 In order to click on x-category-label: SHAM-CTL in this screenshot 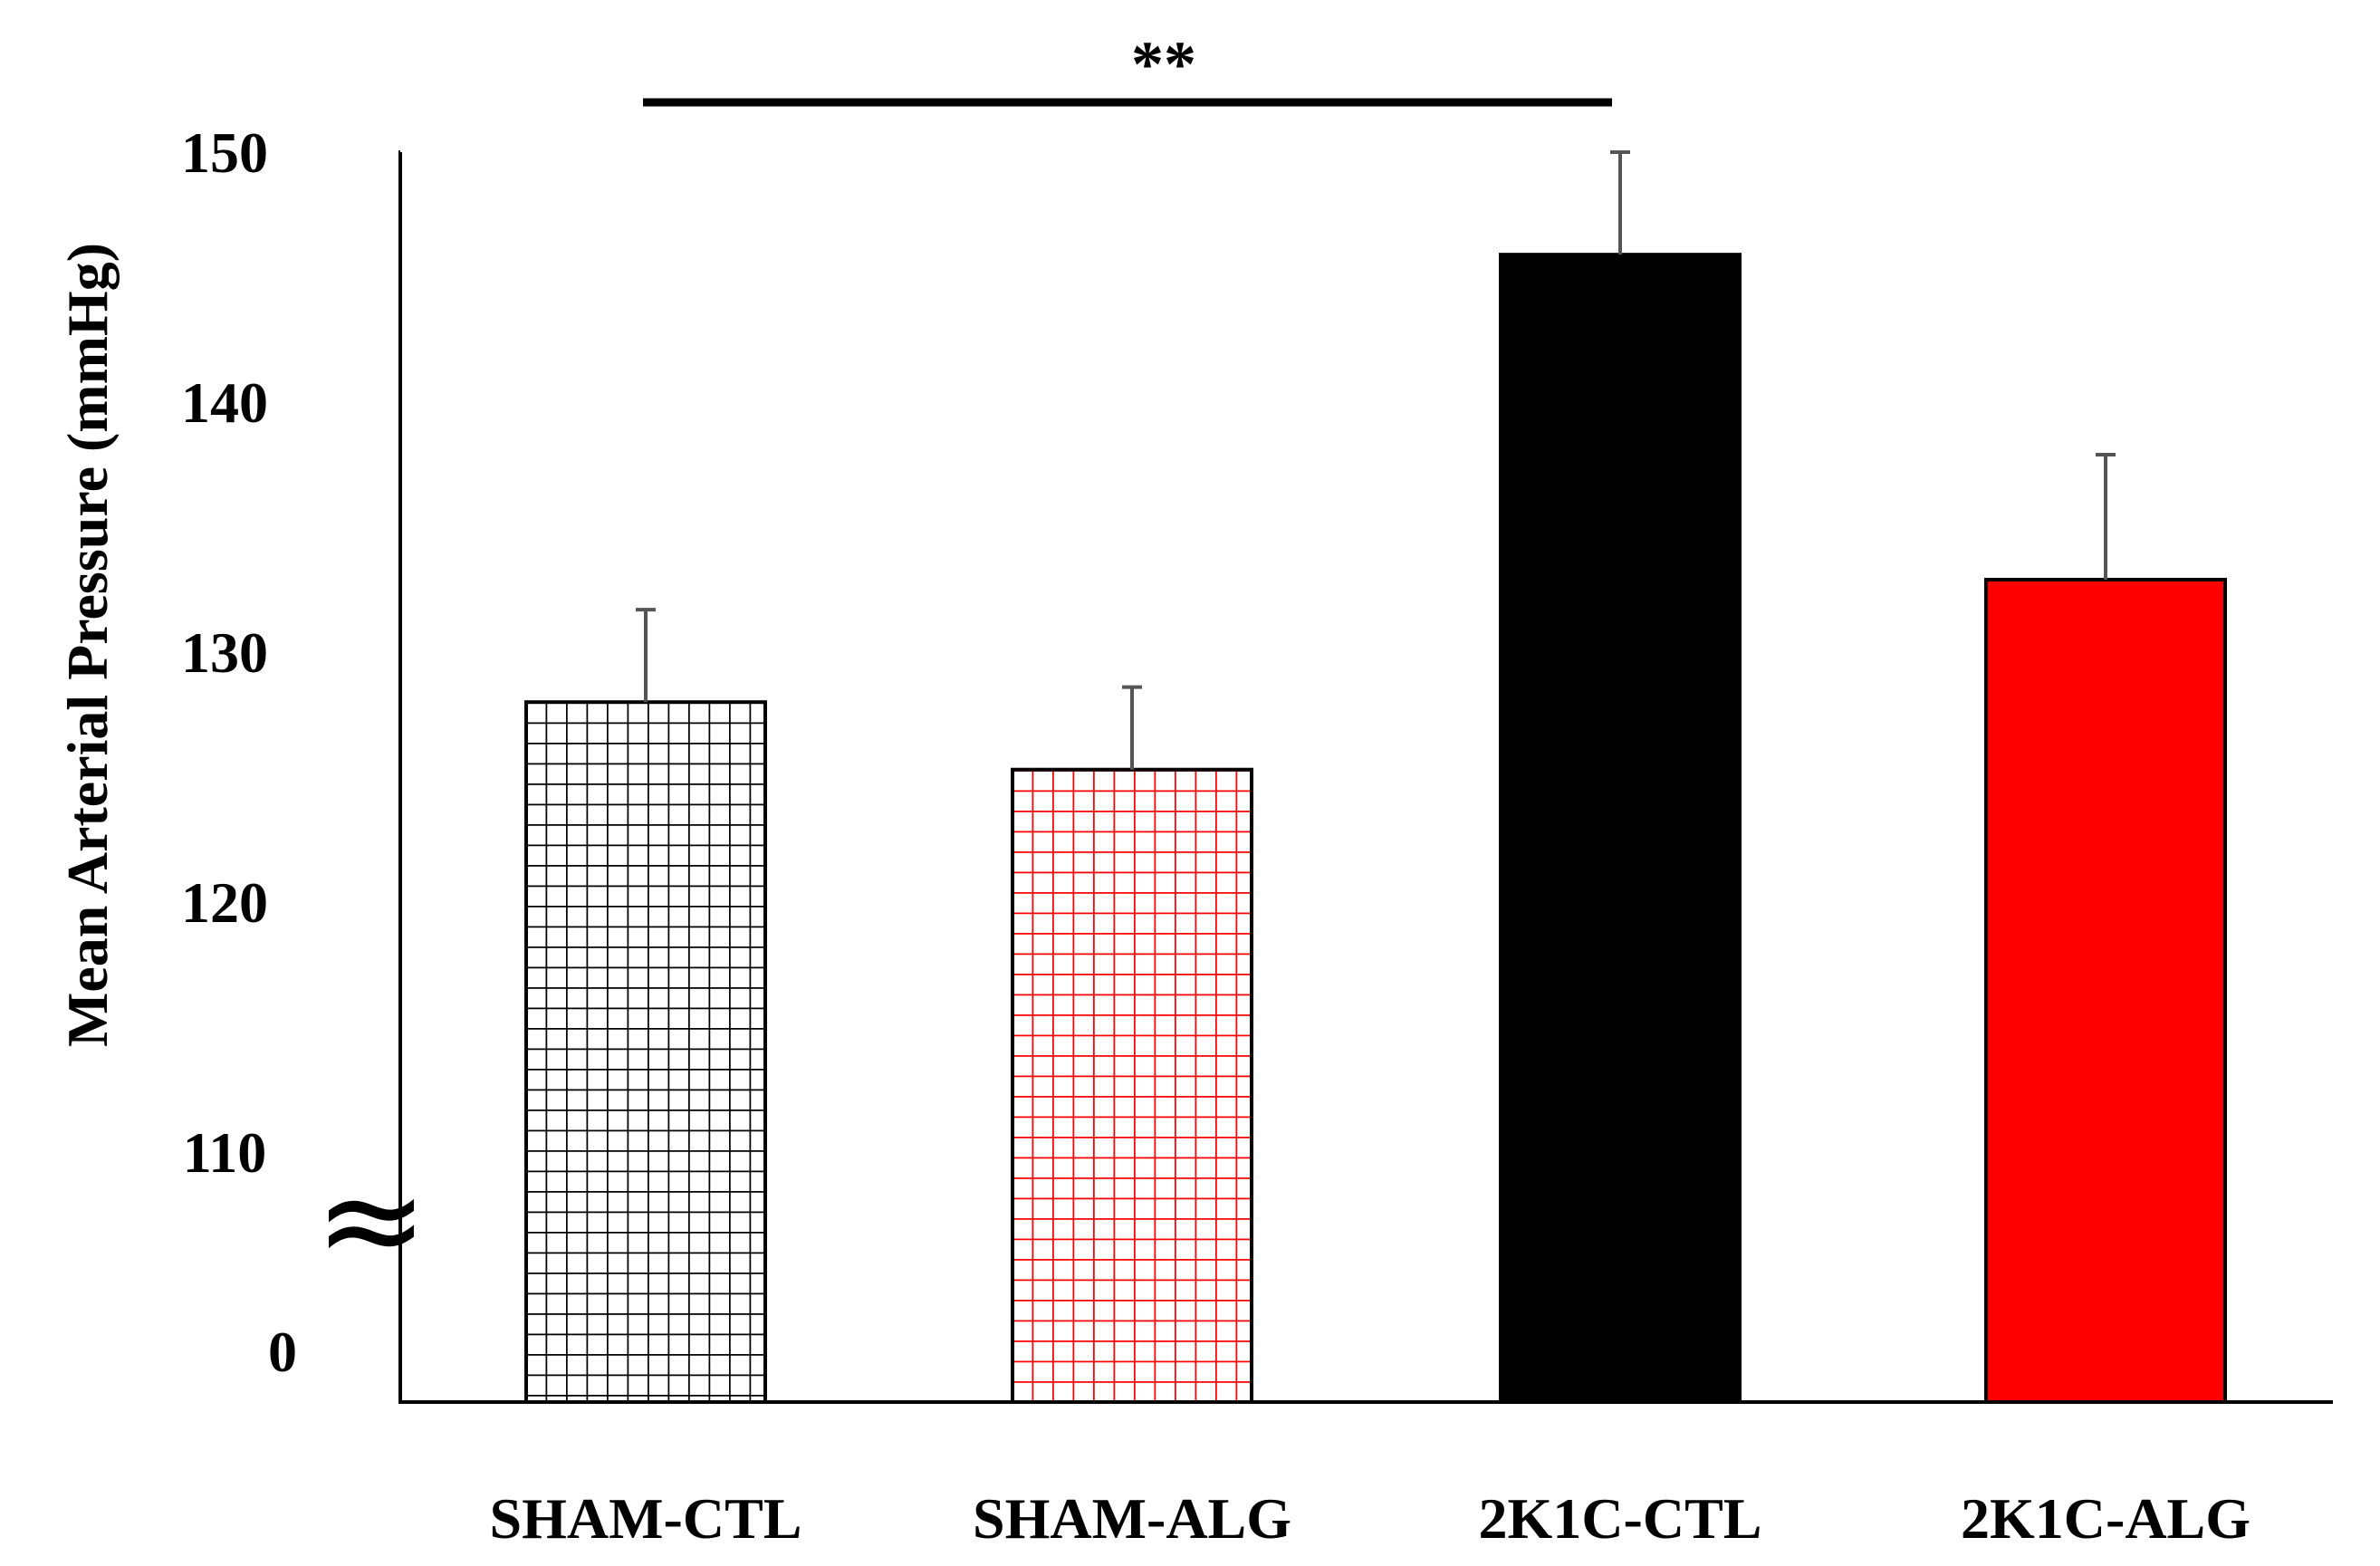, I will do `click(646, 1518)`.